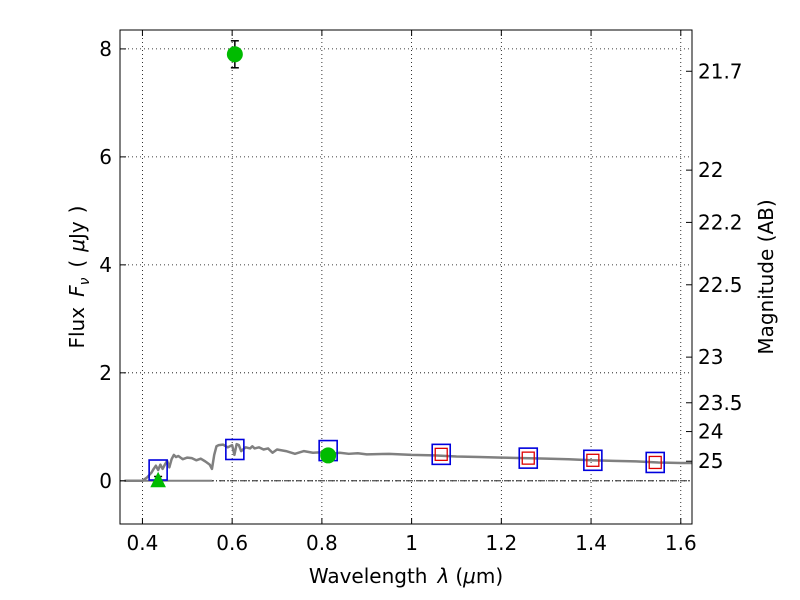  I want to click on x-tick-label-3: 1, so click(411, 543).